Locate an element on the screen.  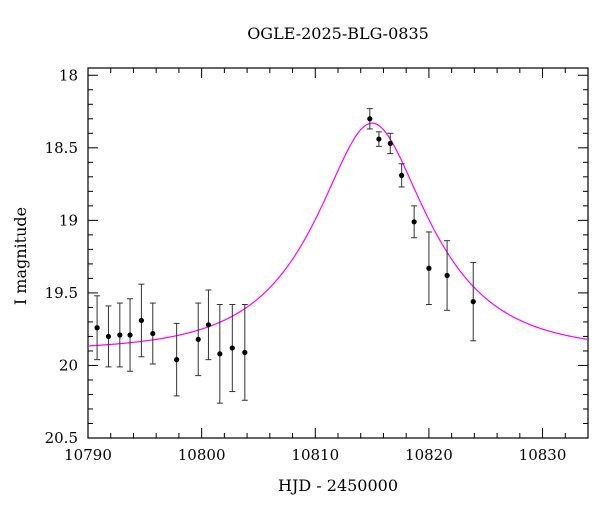
y-tick-label: 18 is located at coordinates (68, 75).